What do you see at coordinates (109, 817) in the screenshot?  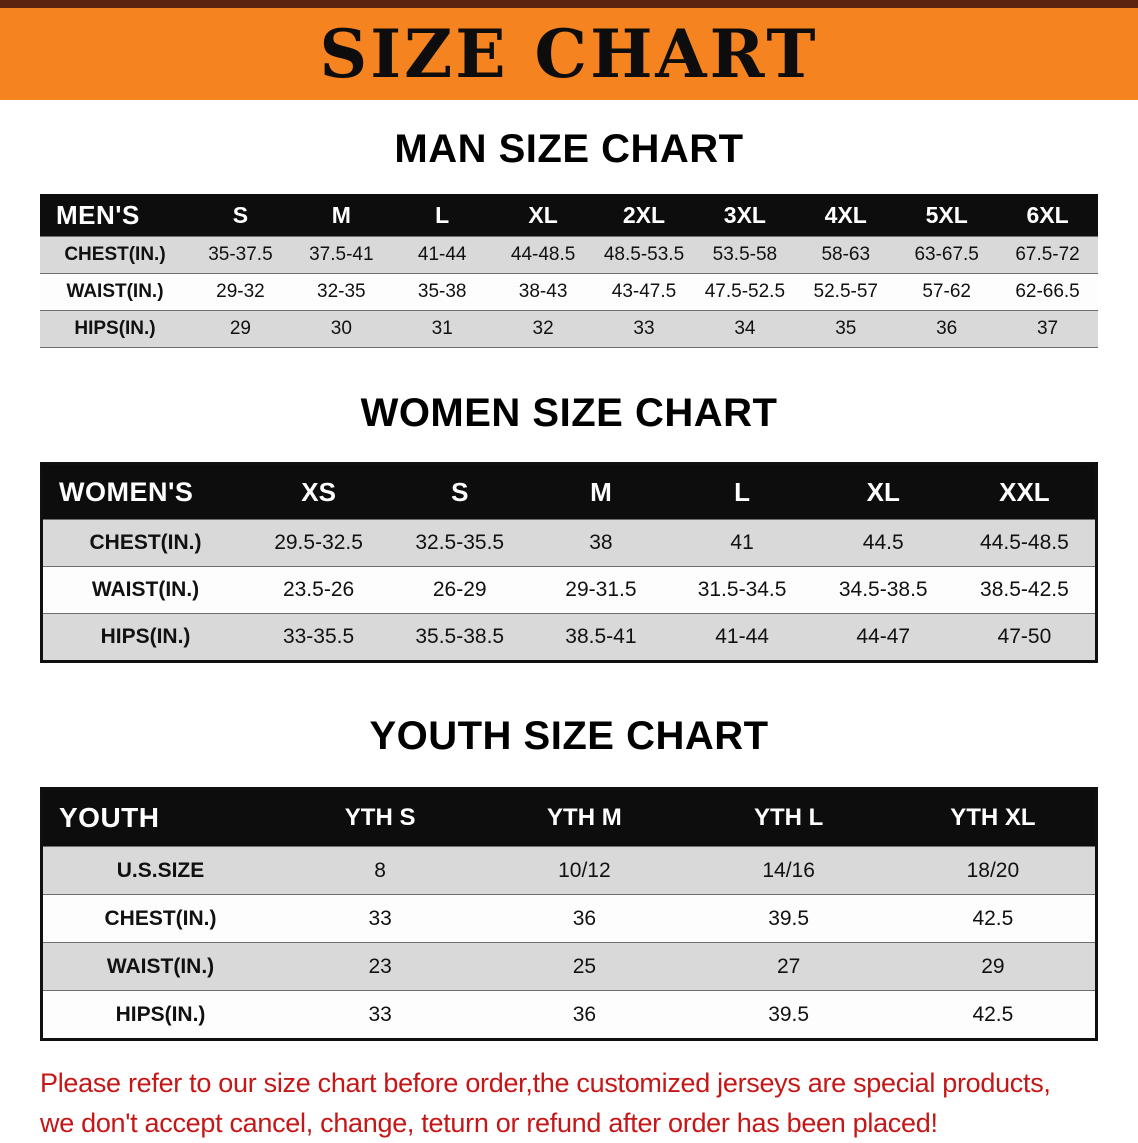 I see `table-corner-label: YOUTH` at bounding box center [109, 817].